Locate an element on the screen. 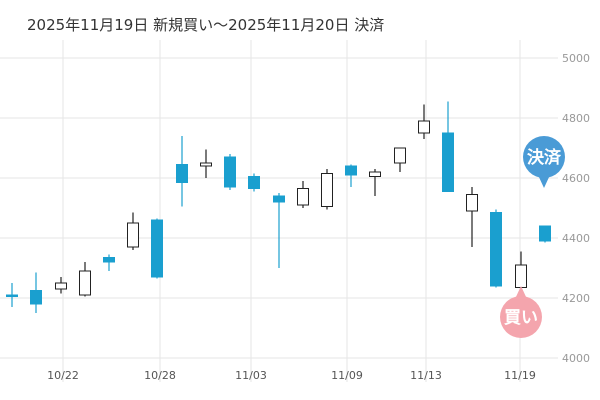 This screenshot has height=400, width=600. y-tick-label: 4400 is located at coordinates (576, 238).